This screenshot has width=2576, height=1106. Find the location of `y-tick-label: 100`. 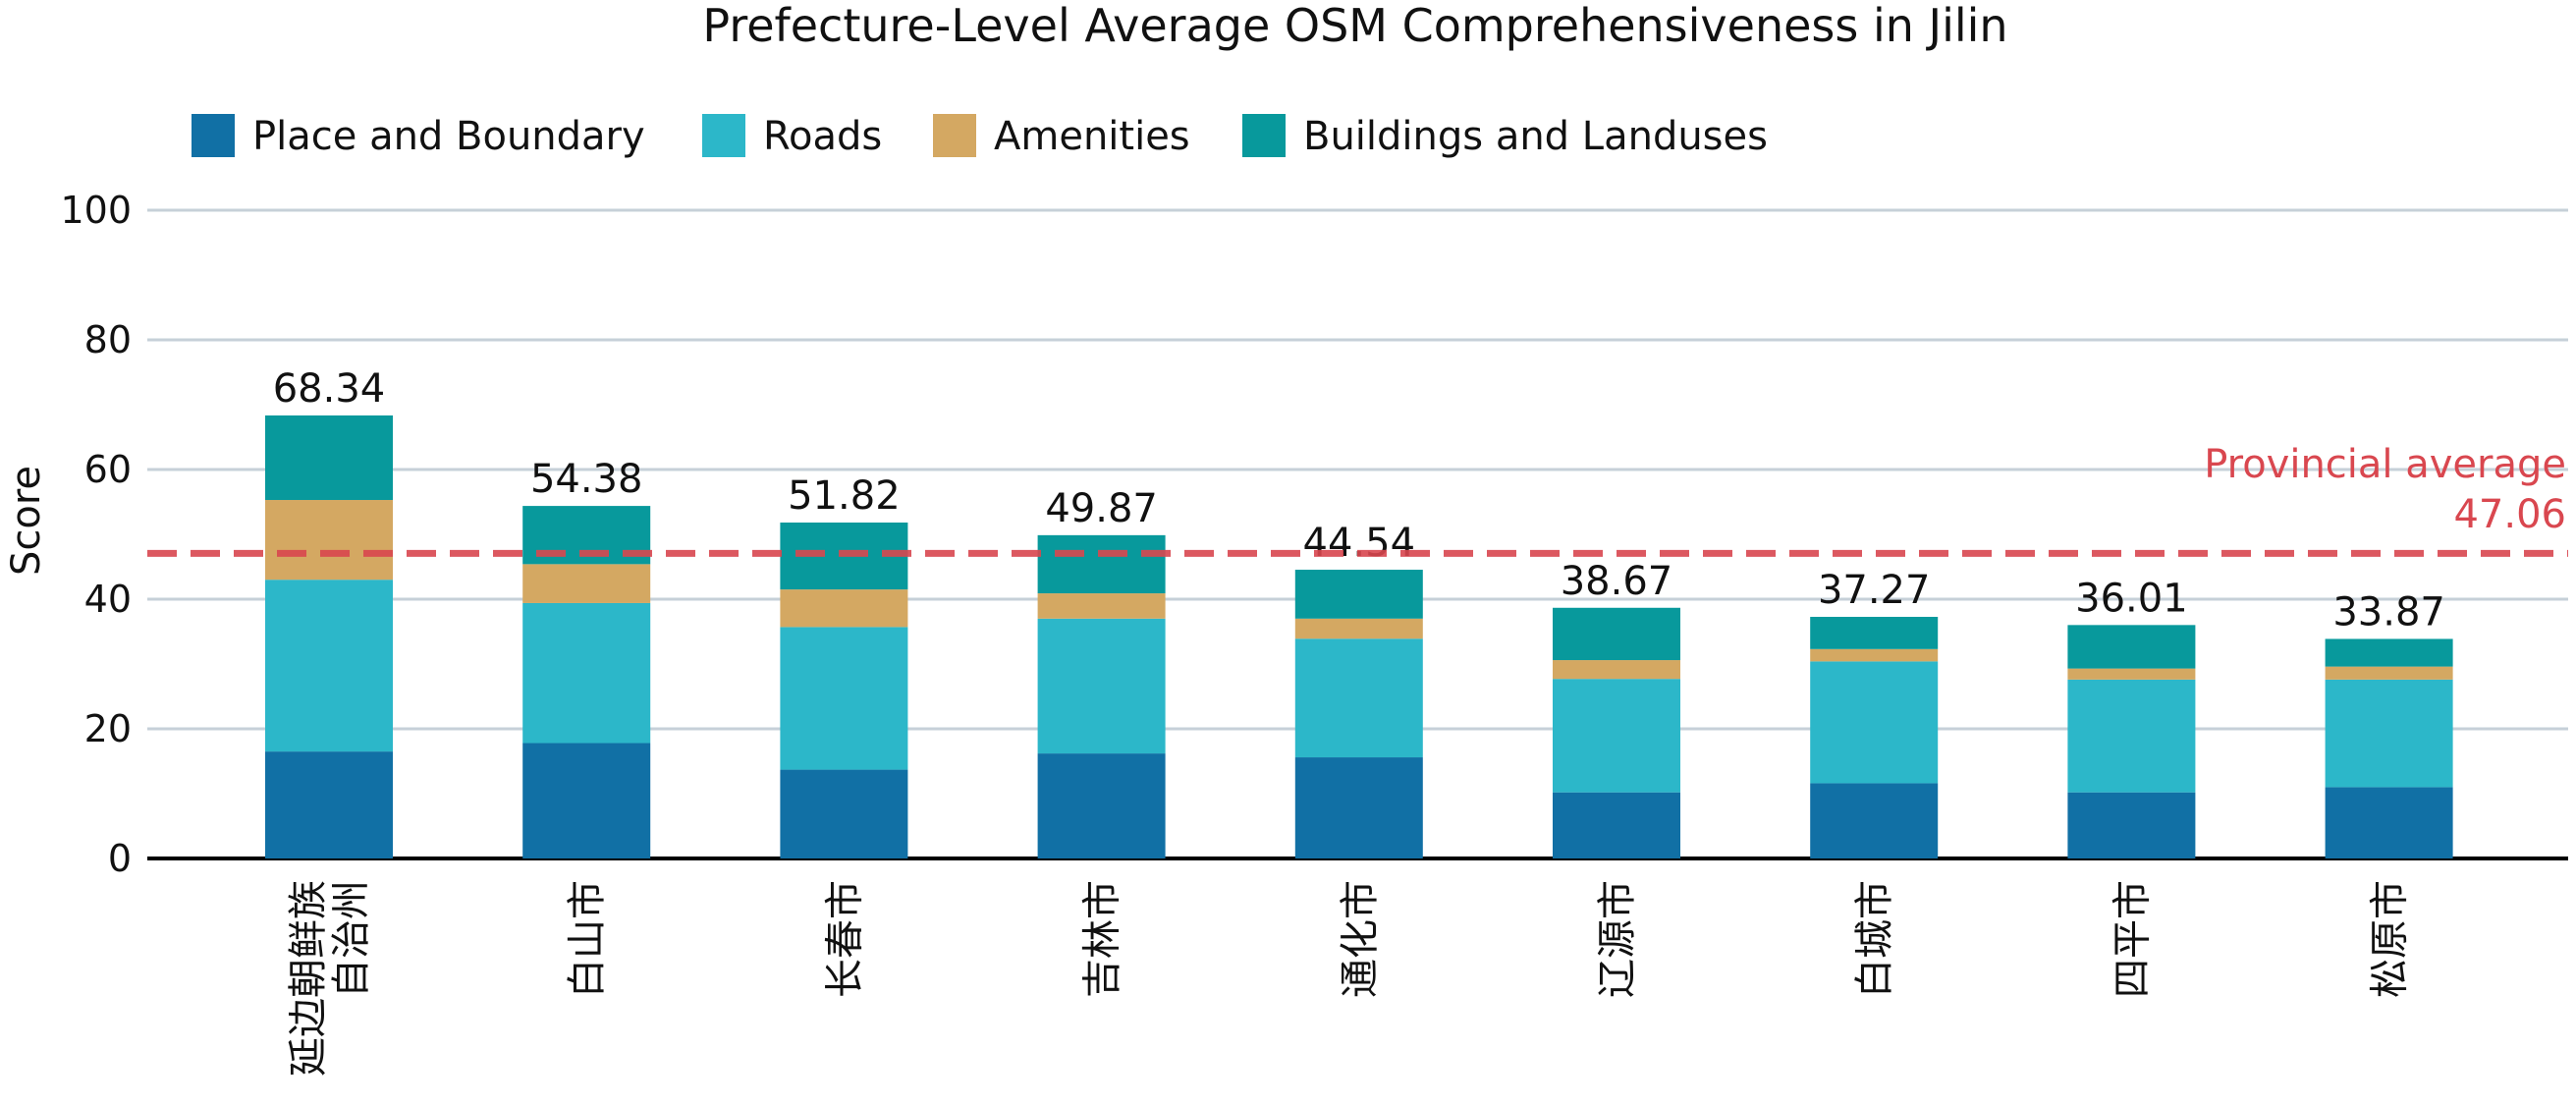

y-tick-label: 100 is located at coordinates (96, 210).